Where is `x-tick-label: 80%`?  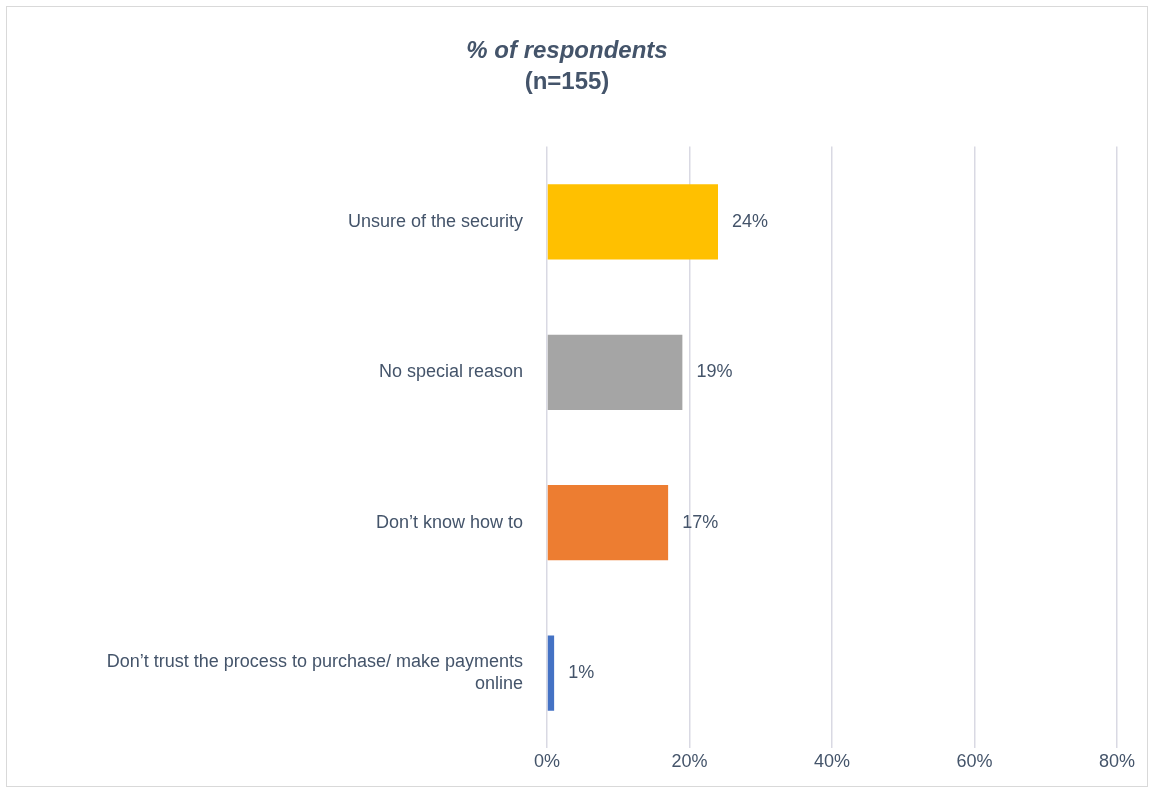 x-tick-label: 80% is located at coordinates (1117, 761).